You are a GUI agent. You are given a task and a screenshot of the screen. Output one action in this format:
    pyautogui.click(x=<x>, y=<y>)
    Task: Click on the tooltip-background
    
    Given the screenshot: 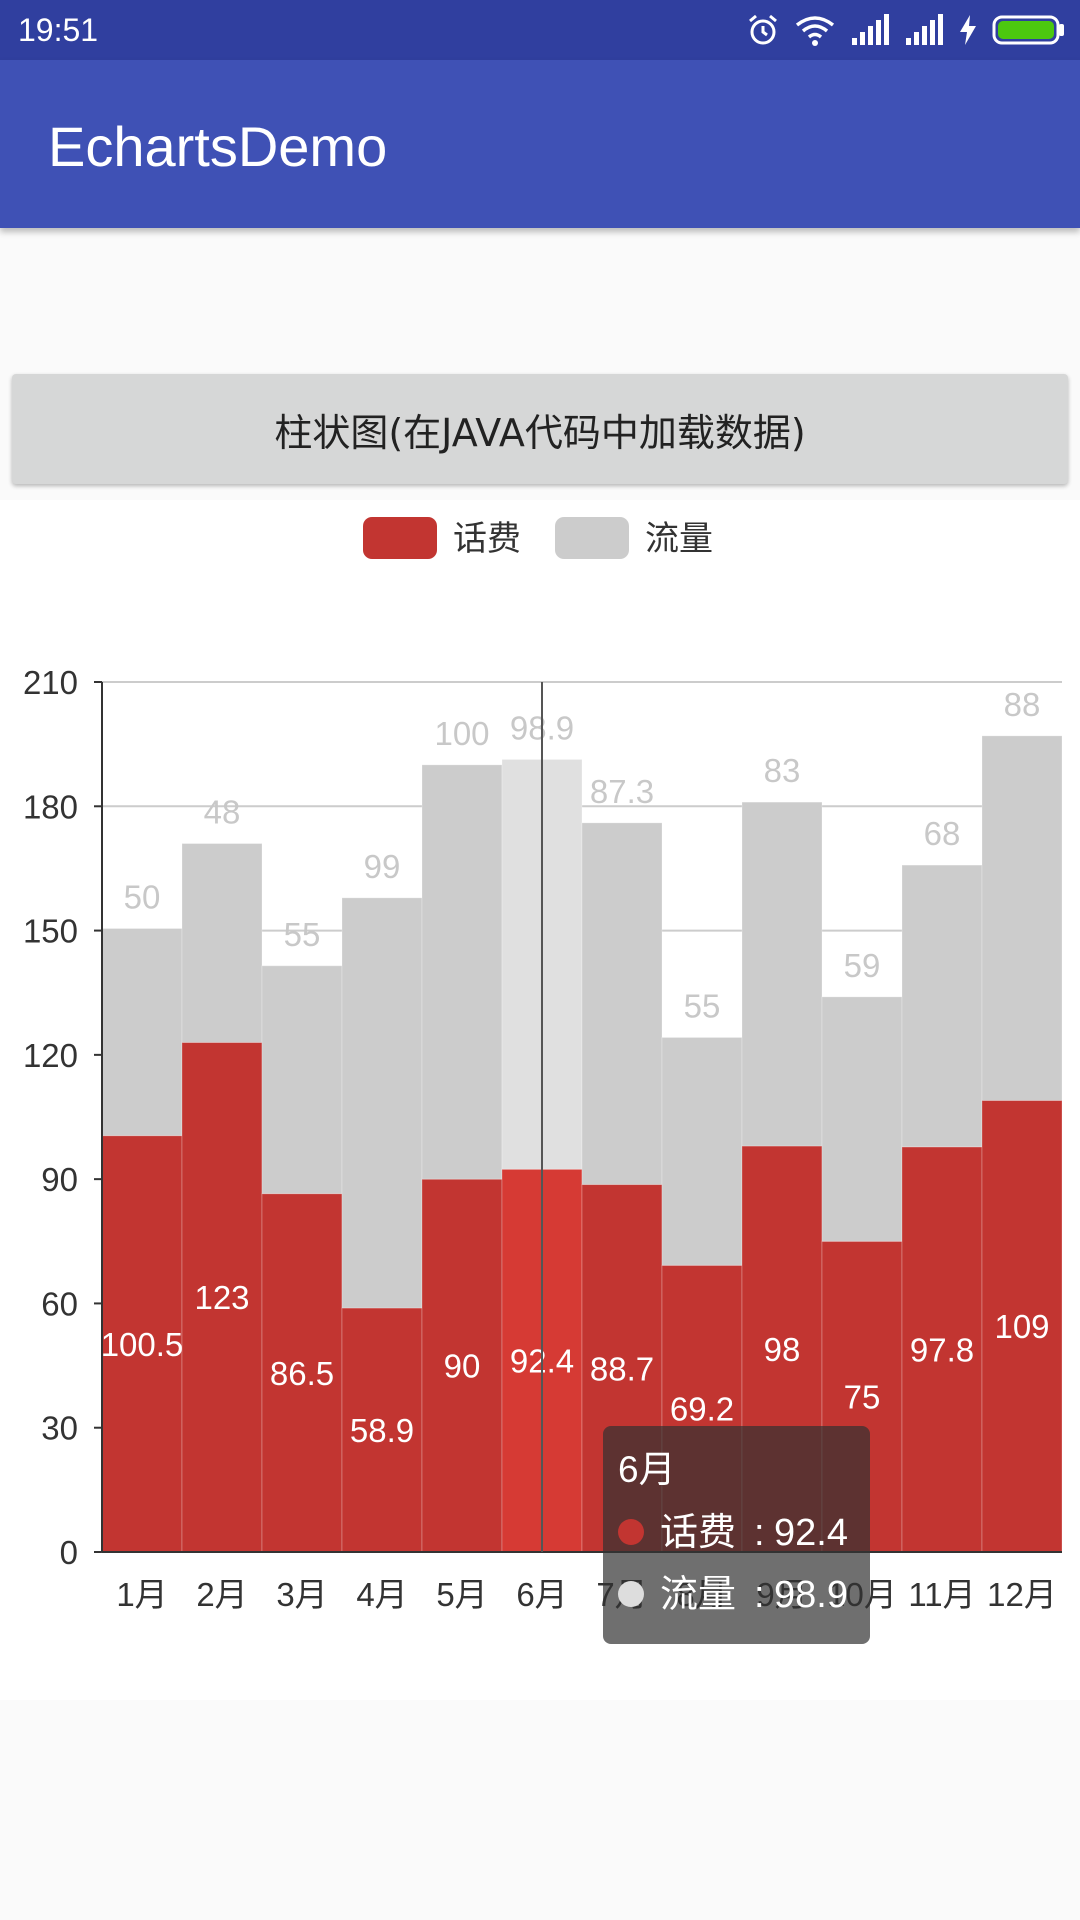 What is the action you would take?
    pyautogui.click(x=736, y=1535)
    